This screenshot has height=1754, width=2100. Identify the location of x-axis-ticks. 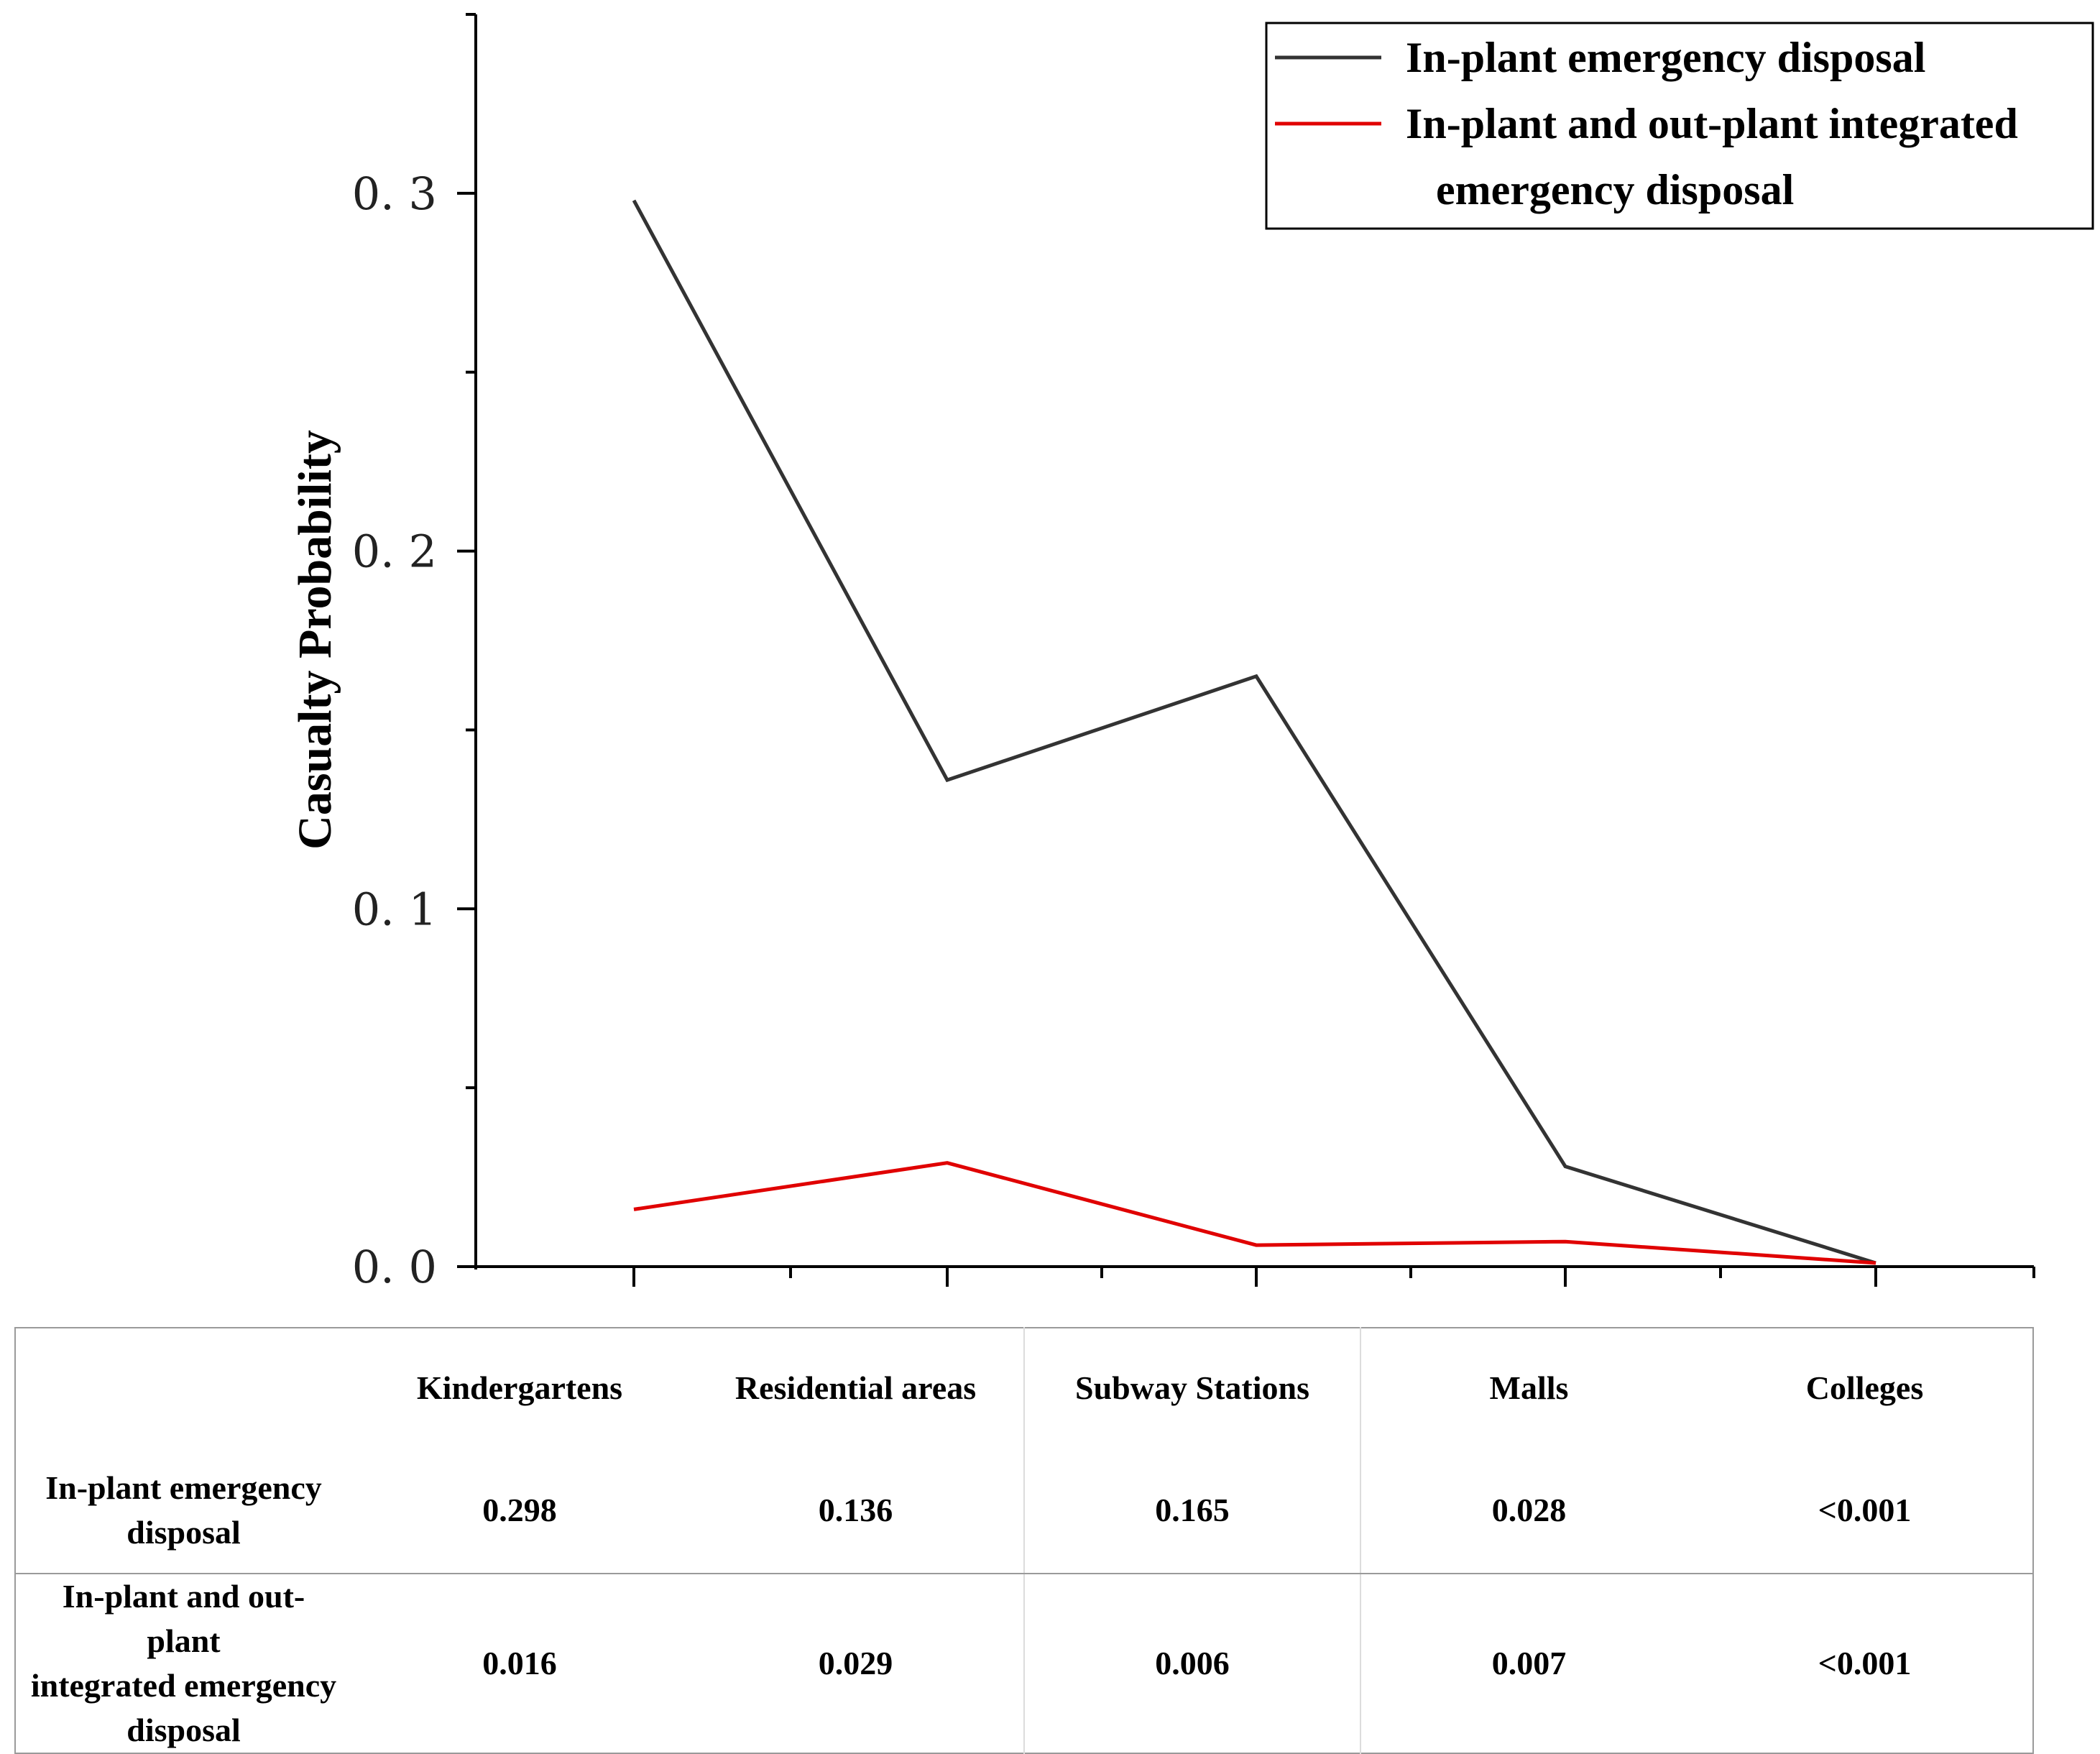
(1333, 1277).